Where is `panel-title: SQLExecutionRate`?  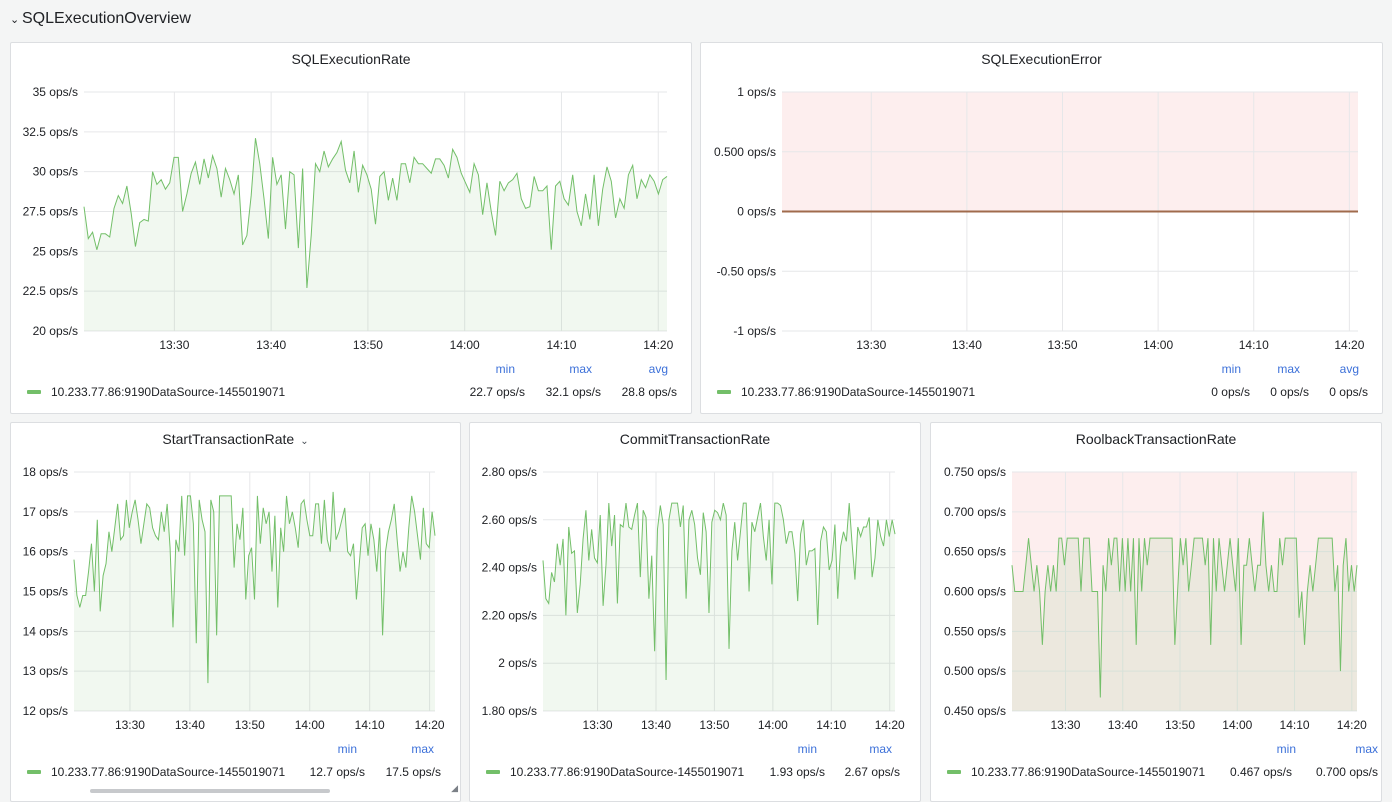 panel-title: SQLExecutionRate is located at coordinates (351, 59).